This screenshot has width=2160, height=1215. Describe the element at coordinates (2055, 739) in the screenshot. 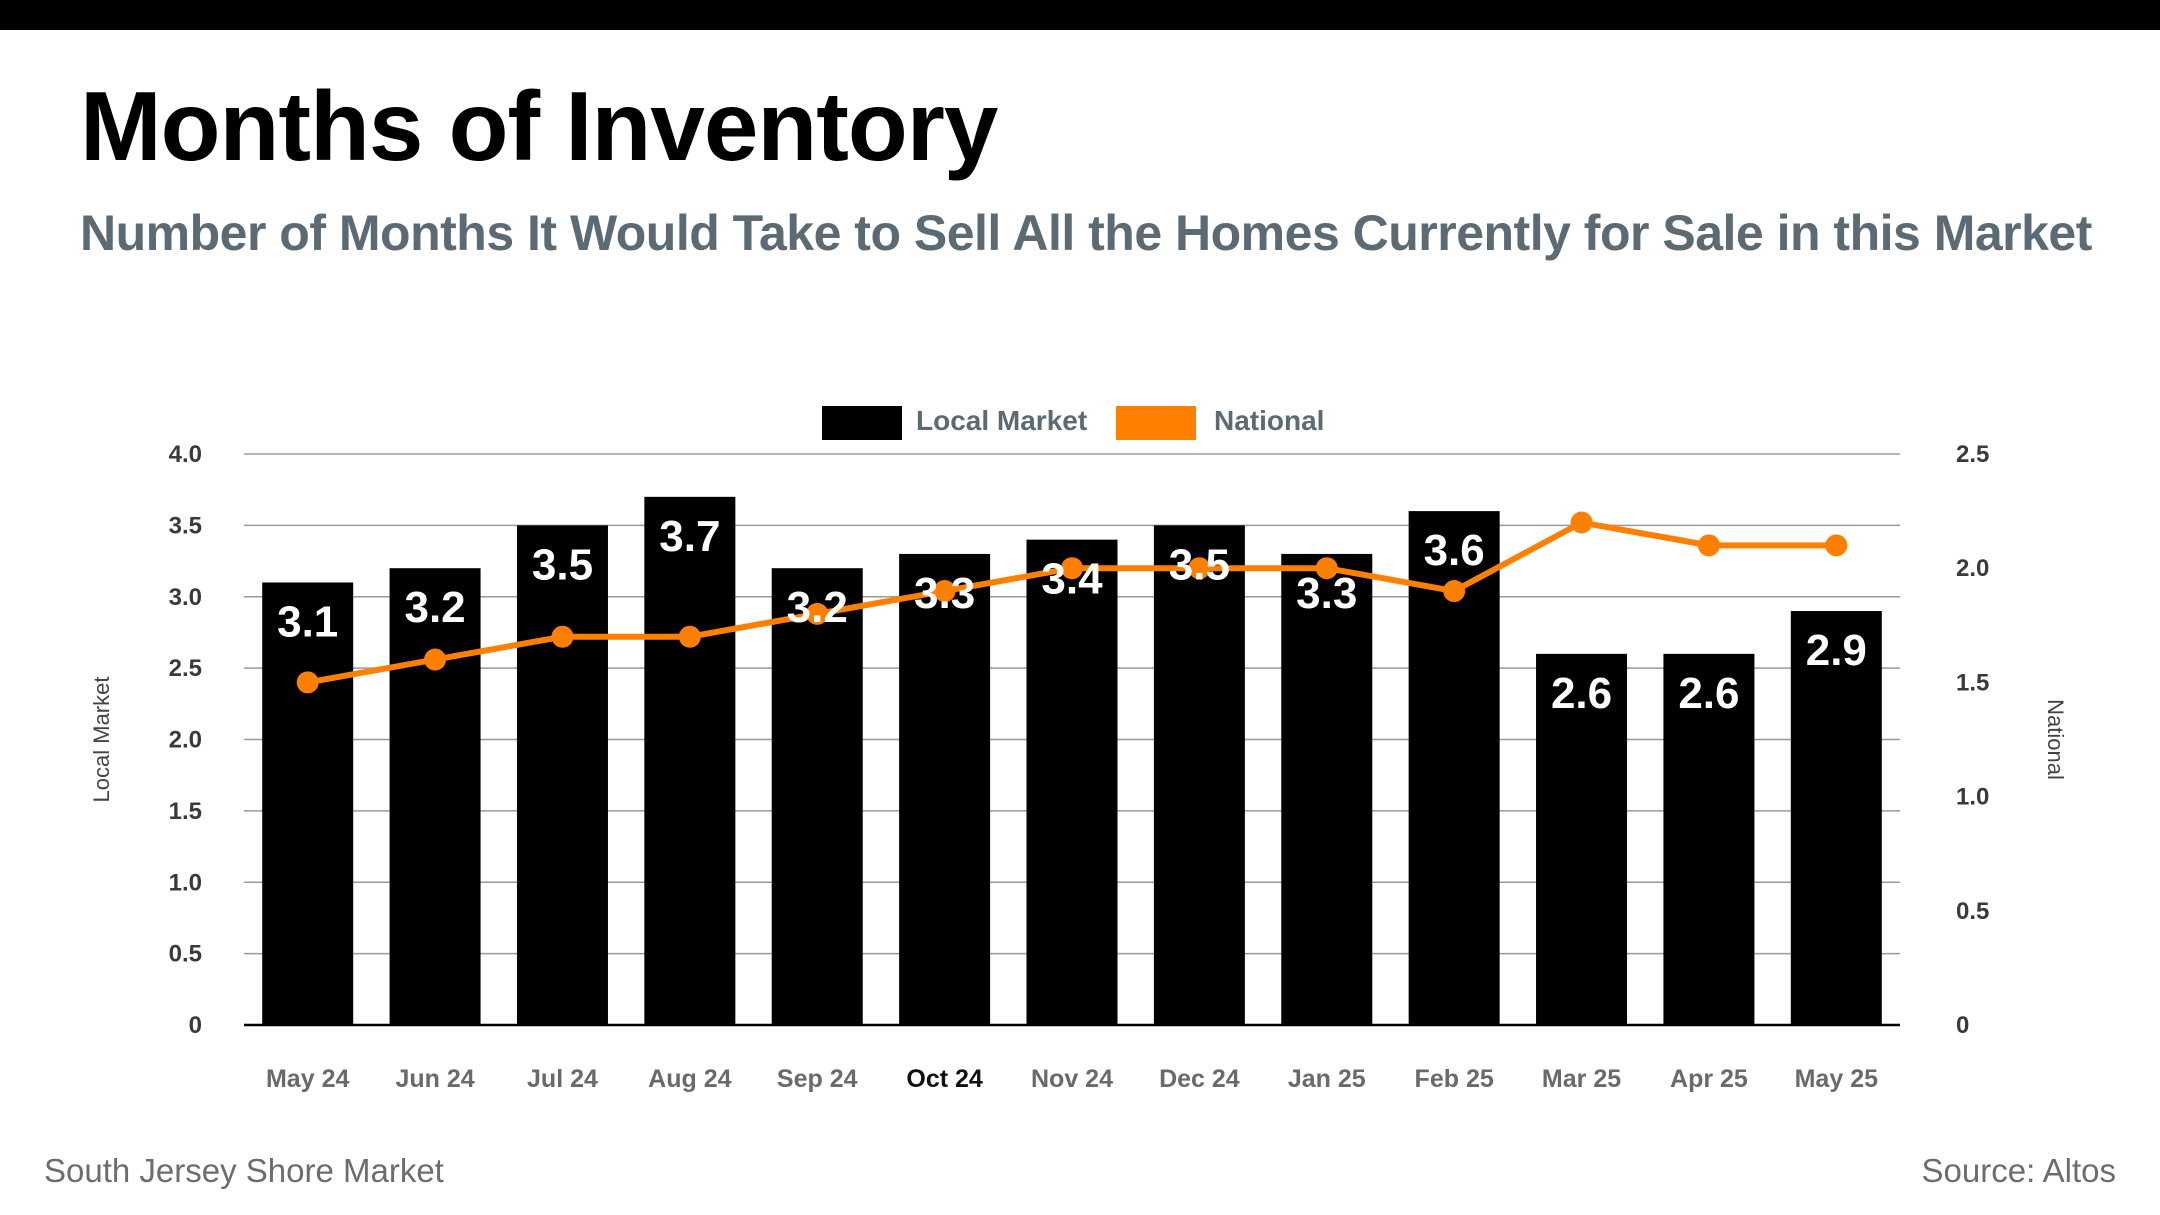

I see `right-axis-title: National` at that location.